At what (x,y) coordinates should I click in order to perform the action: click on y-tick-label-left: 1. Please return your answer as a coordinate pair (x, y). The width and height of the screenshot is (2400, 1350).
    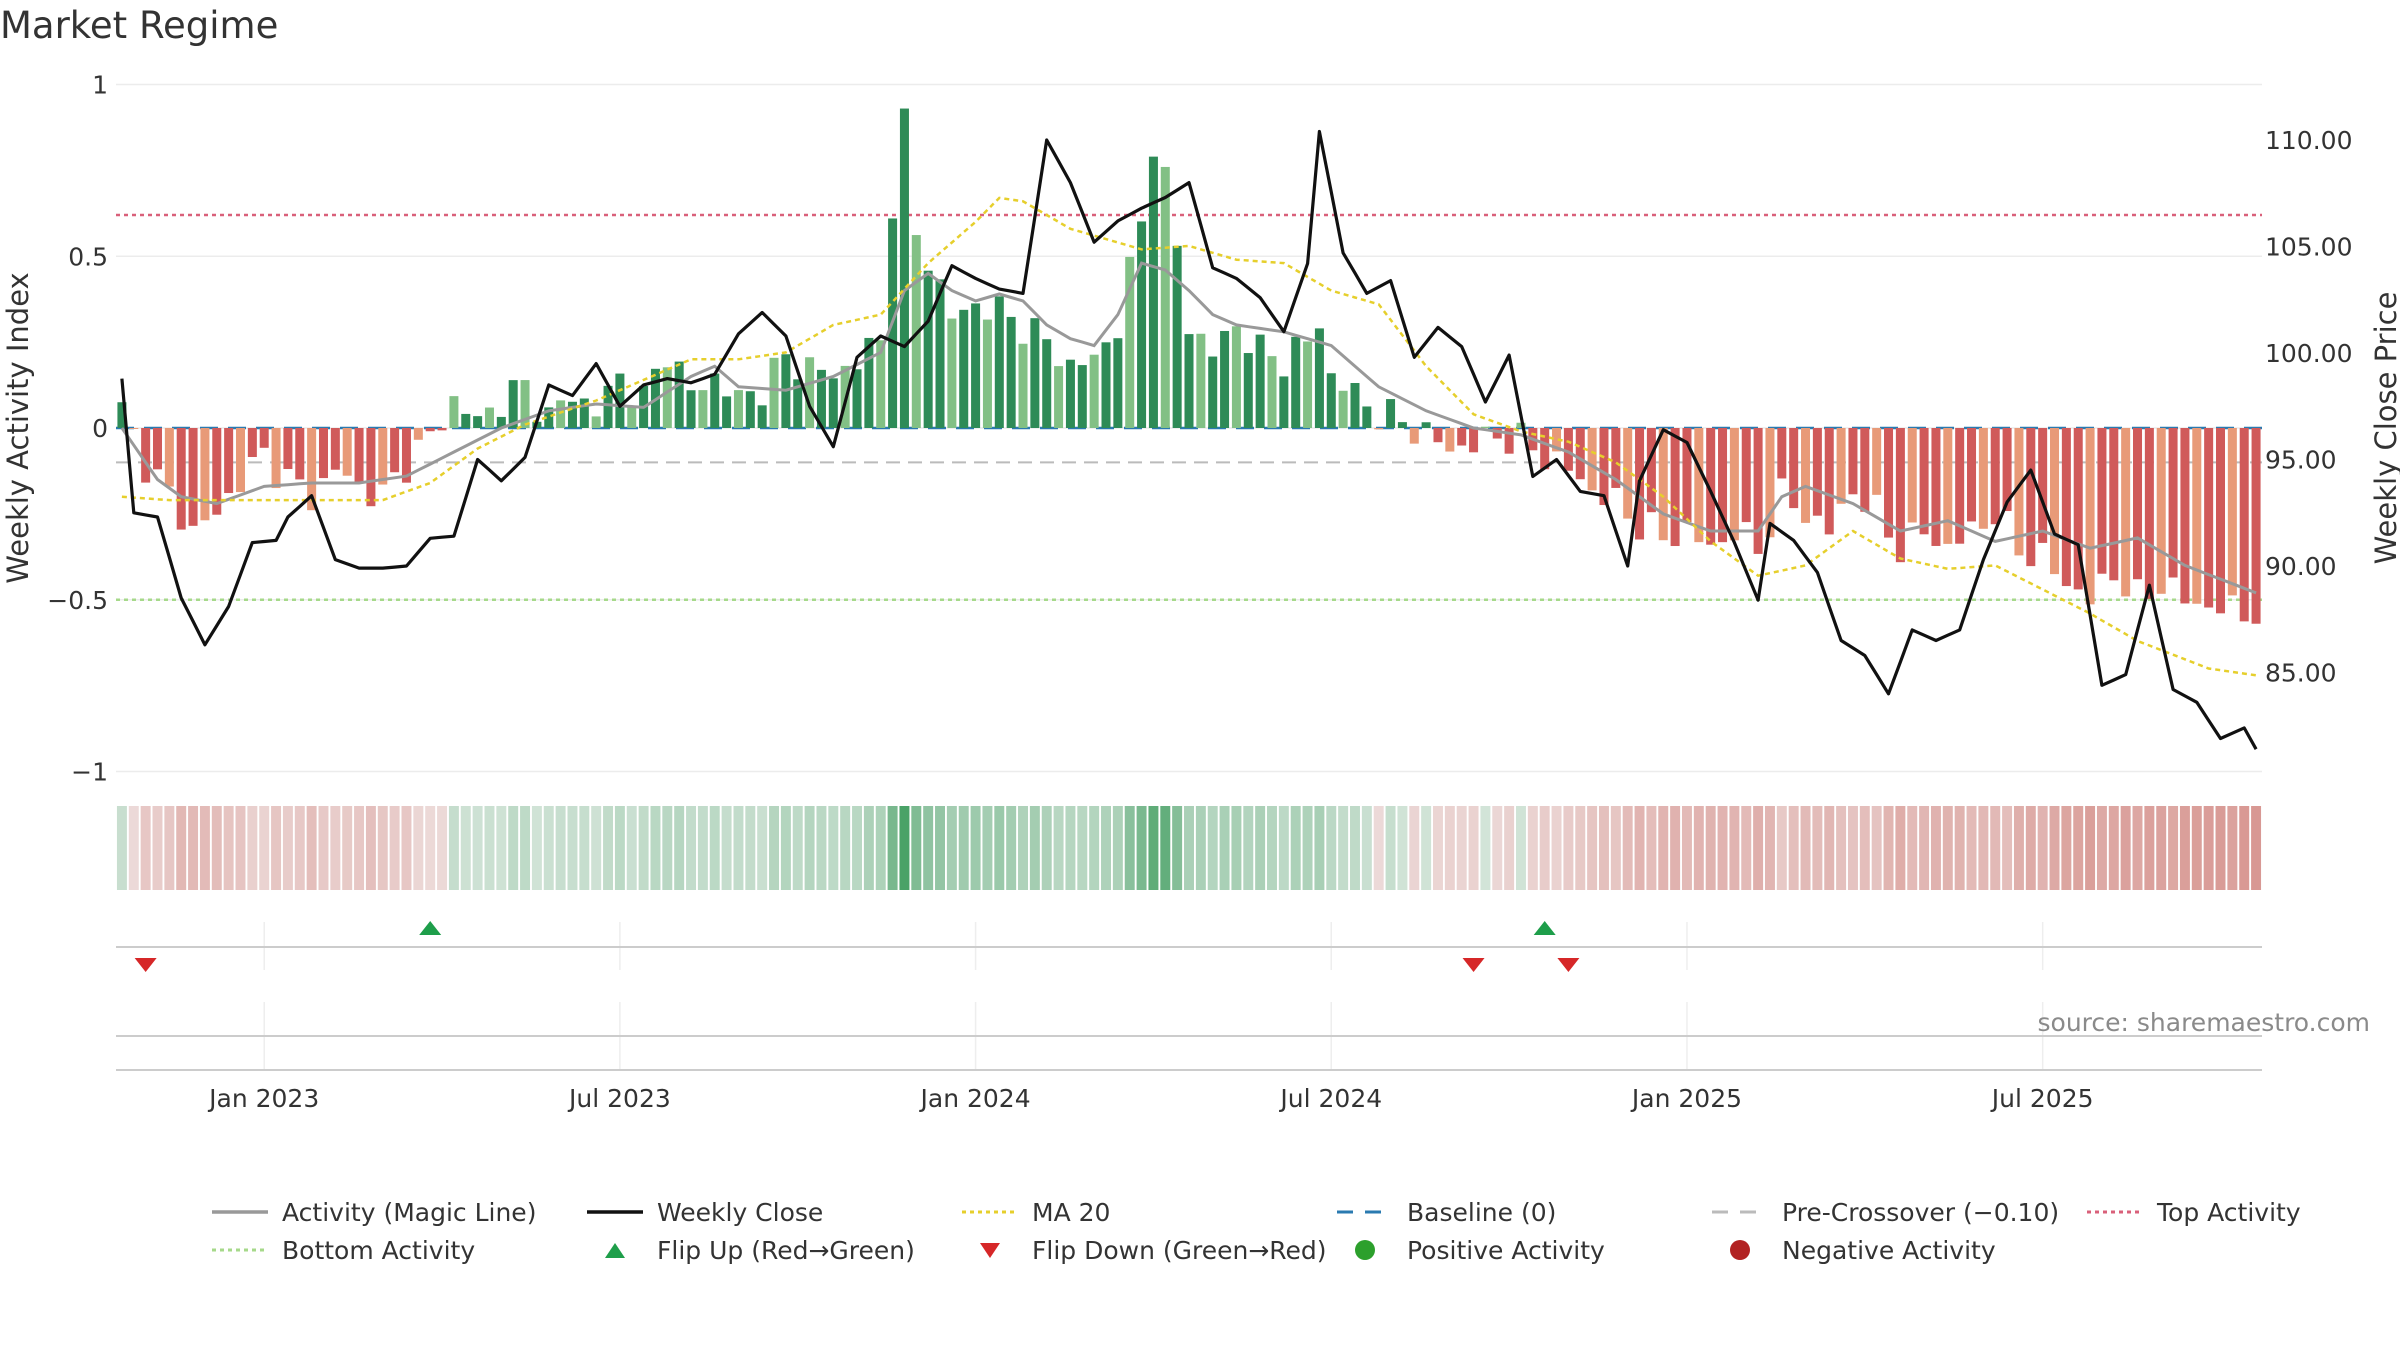
    Looking at the image, I should click on (100, 85).